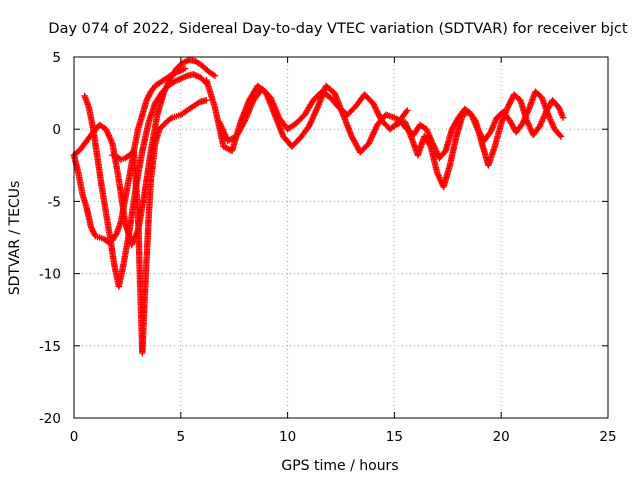  I want to click on x-tick-label: 15, so click(394, 437).